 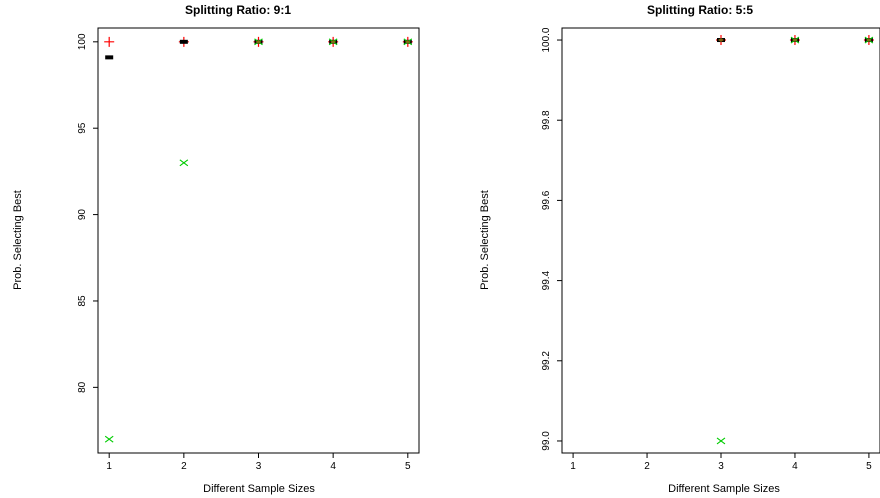 I want to click on y-tick-label: 99.6, so click(x=546, y=200).